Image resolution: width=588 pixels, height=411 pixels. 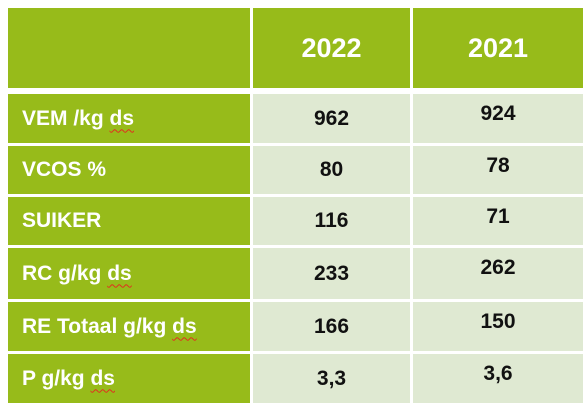 I want to click on row-value-2021: 78, so click(x=498, y=170).